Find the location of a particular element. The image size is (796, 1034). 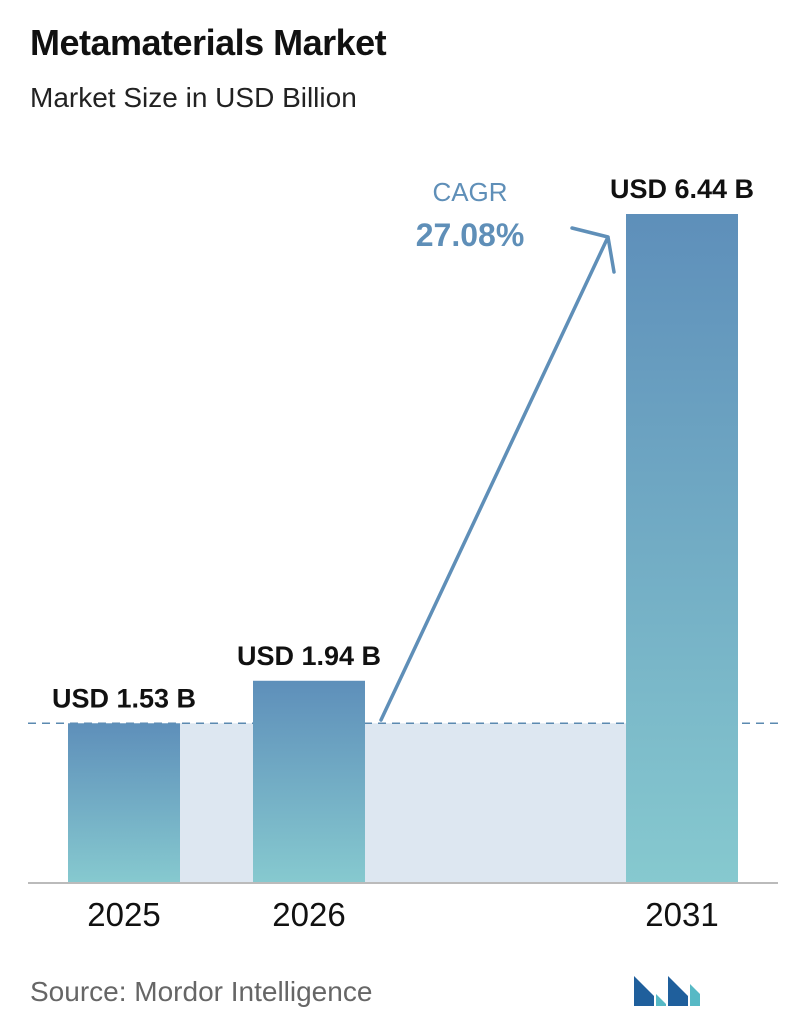

value-label-2031: USD 6.44 B is located at coordinates (682, 189).